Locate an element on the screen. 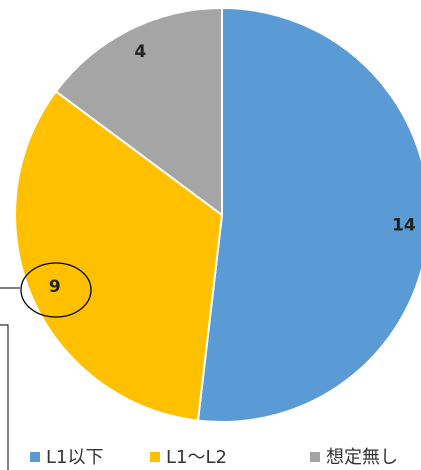 The height and width of the screenshot is (470, 421). data-label: 9 is located at coordinates (55, 287).